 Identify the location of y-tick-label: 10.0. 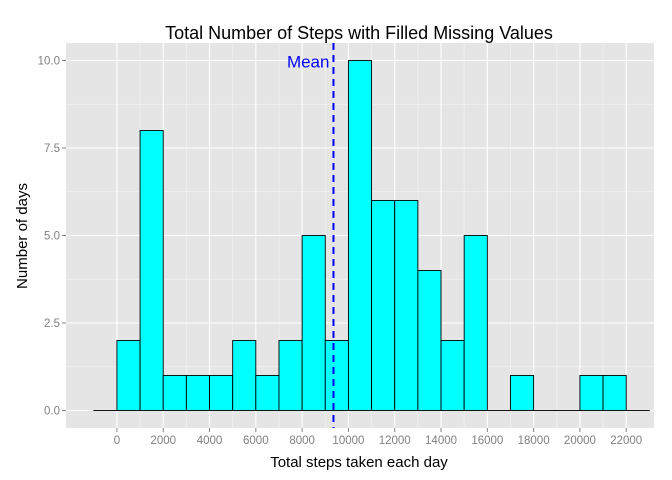
(49, 62).